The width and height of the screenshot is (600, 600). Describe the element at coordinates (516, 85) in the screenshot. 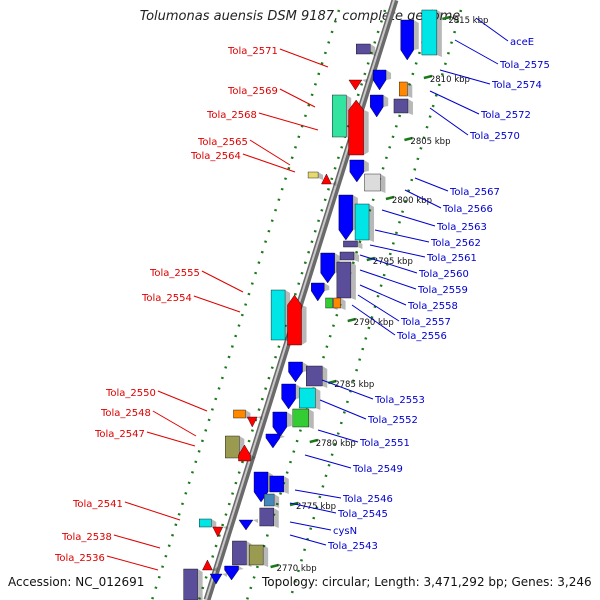

I see `right-gene-label: Tola_2574` at that location.